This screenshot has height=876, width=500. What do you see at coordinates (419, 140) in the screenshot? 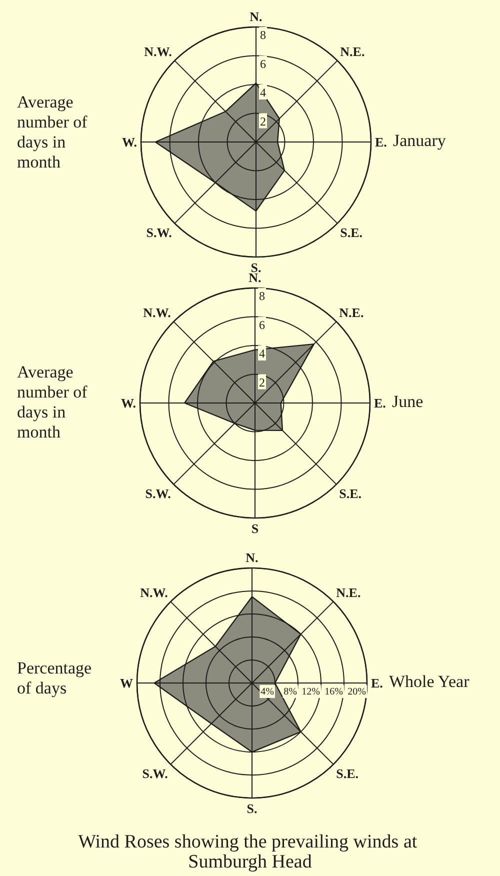
I see `text: January` at bounding box center [419, 140].